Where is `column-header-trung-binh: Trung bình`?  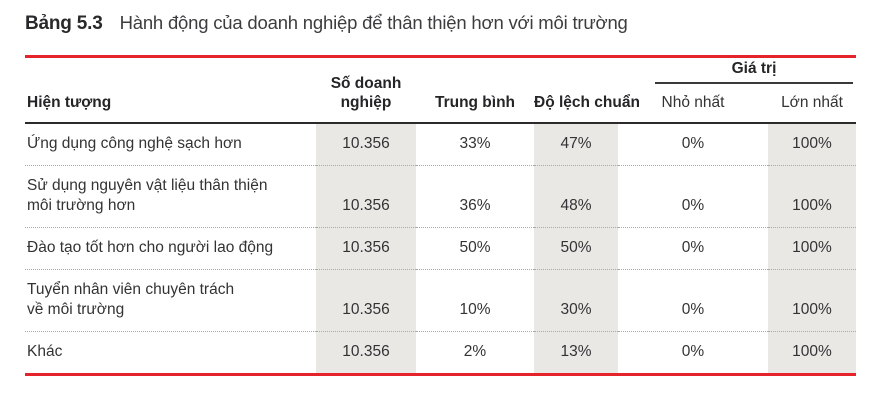 column-header-trung-binh: Trung bình is located at coordinates (475, 90).